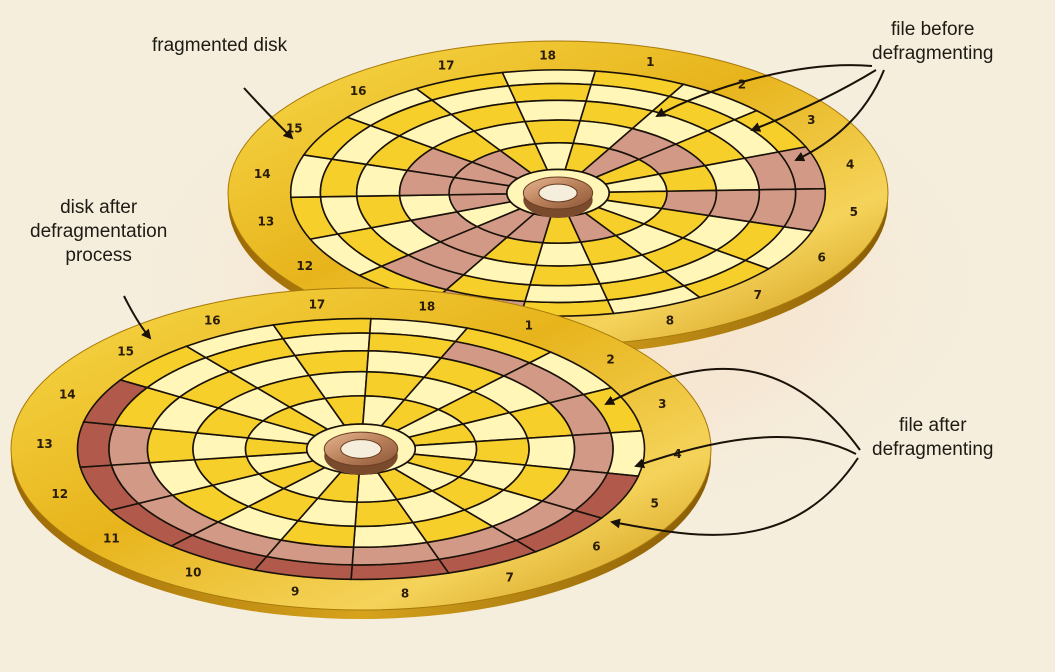 This screenshot has height=672, width=1055. I want to click on label-disk-after-defragmentation: disk after defragmentation process, so click(99, 231).